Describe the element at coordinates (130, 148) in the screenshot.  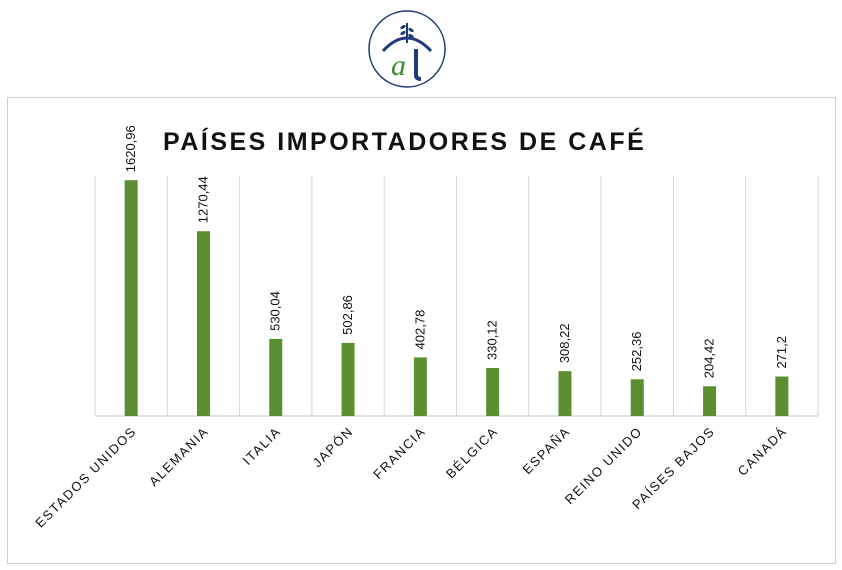
I see `data-label: 1620,96` at that location.